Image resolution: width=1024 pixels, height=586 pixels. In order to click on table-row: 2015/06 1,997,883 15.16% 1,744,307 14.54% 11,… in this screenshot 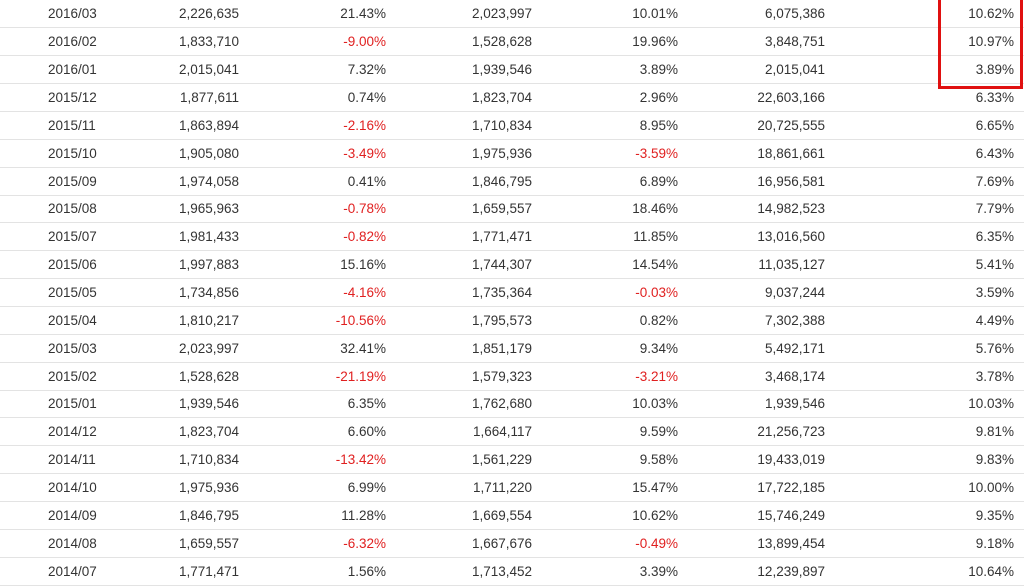, I will do `click(512, 265)`.